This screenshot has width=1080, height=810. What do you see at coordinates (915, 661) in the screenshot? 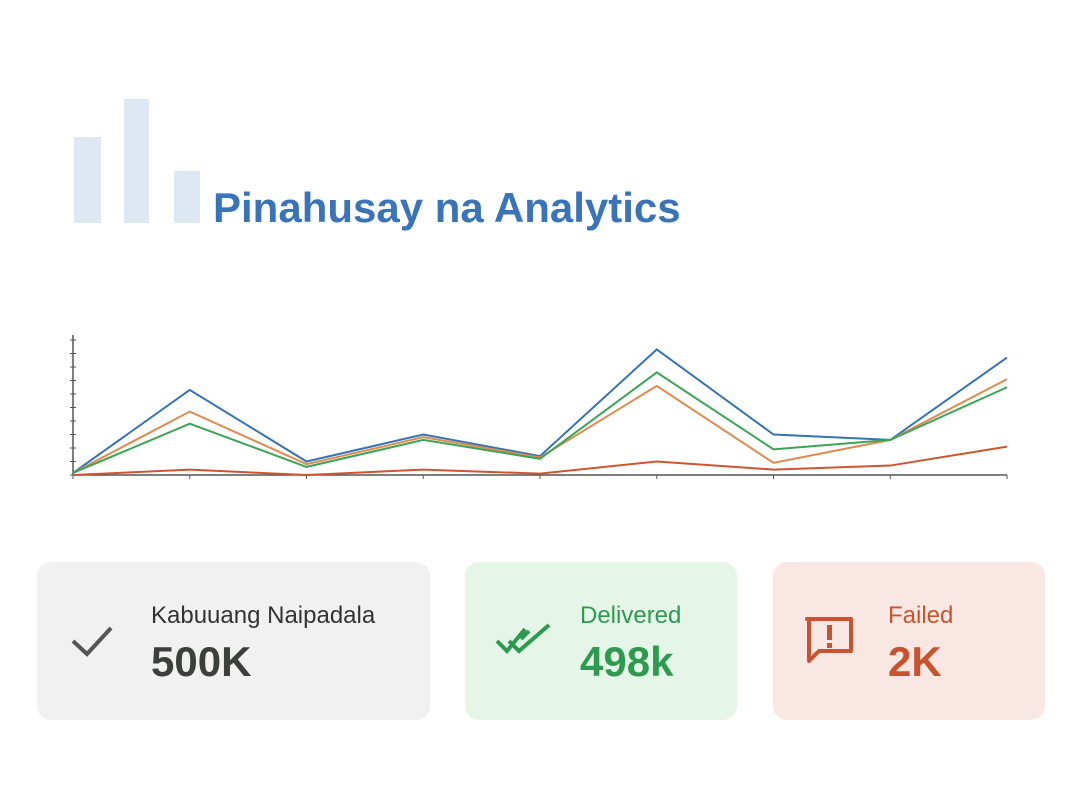
I see `card-value: 2K` at bounding box center [915, 661].